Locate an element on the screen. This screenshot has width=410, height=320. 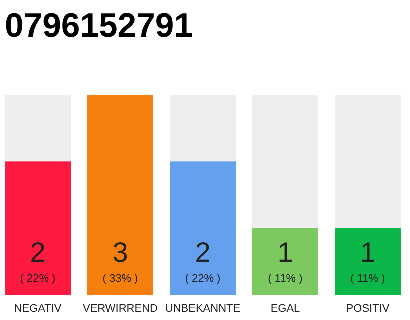
x-tick-label: POSITIV is located at coordinates (368, 309).